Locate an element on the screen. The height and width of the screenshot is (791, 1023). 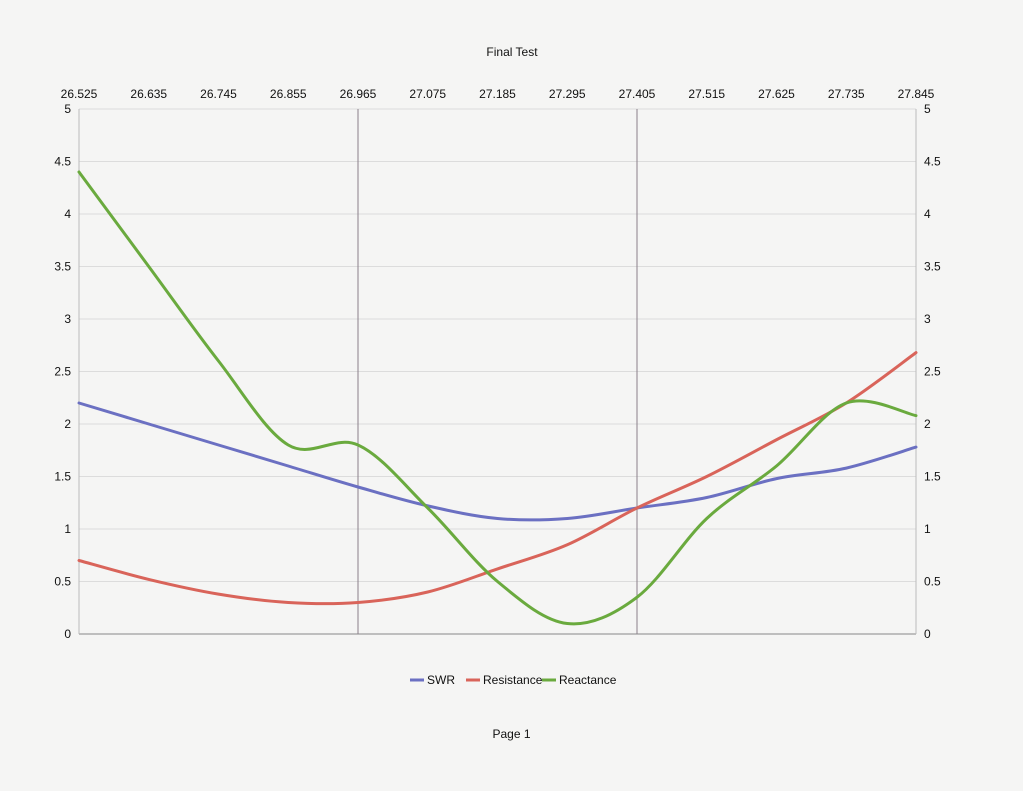
legend-label-reactance: Reactance is located at coordinates (588, 680).